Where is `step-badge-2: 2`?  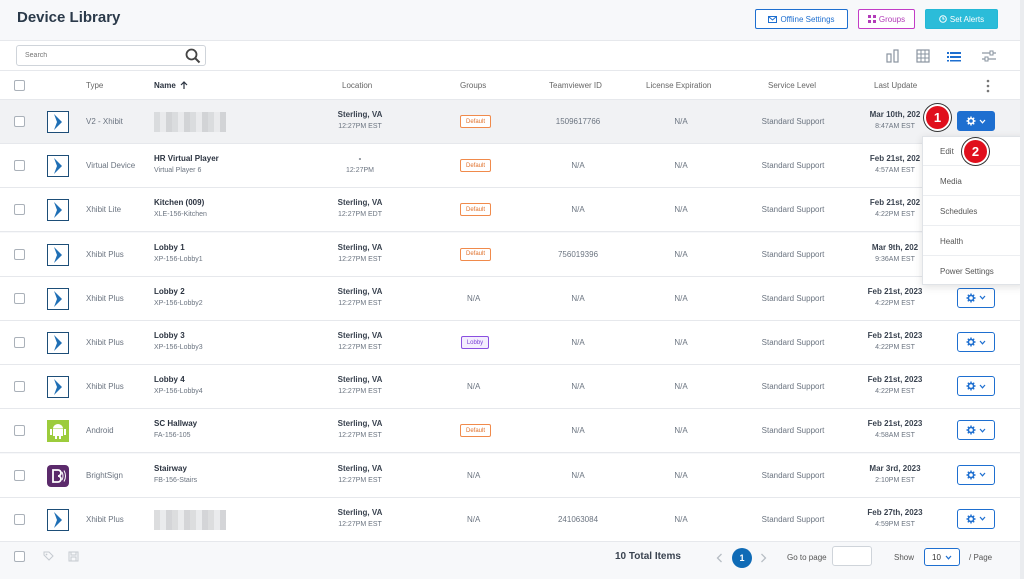 step-badge-2: 2 is located at coordinates (975, 151).